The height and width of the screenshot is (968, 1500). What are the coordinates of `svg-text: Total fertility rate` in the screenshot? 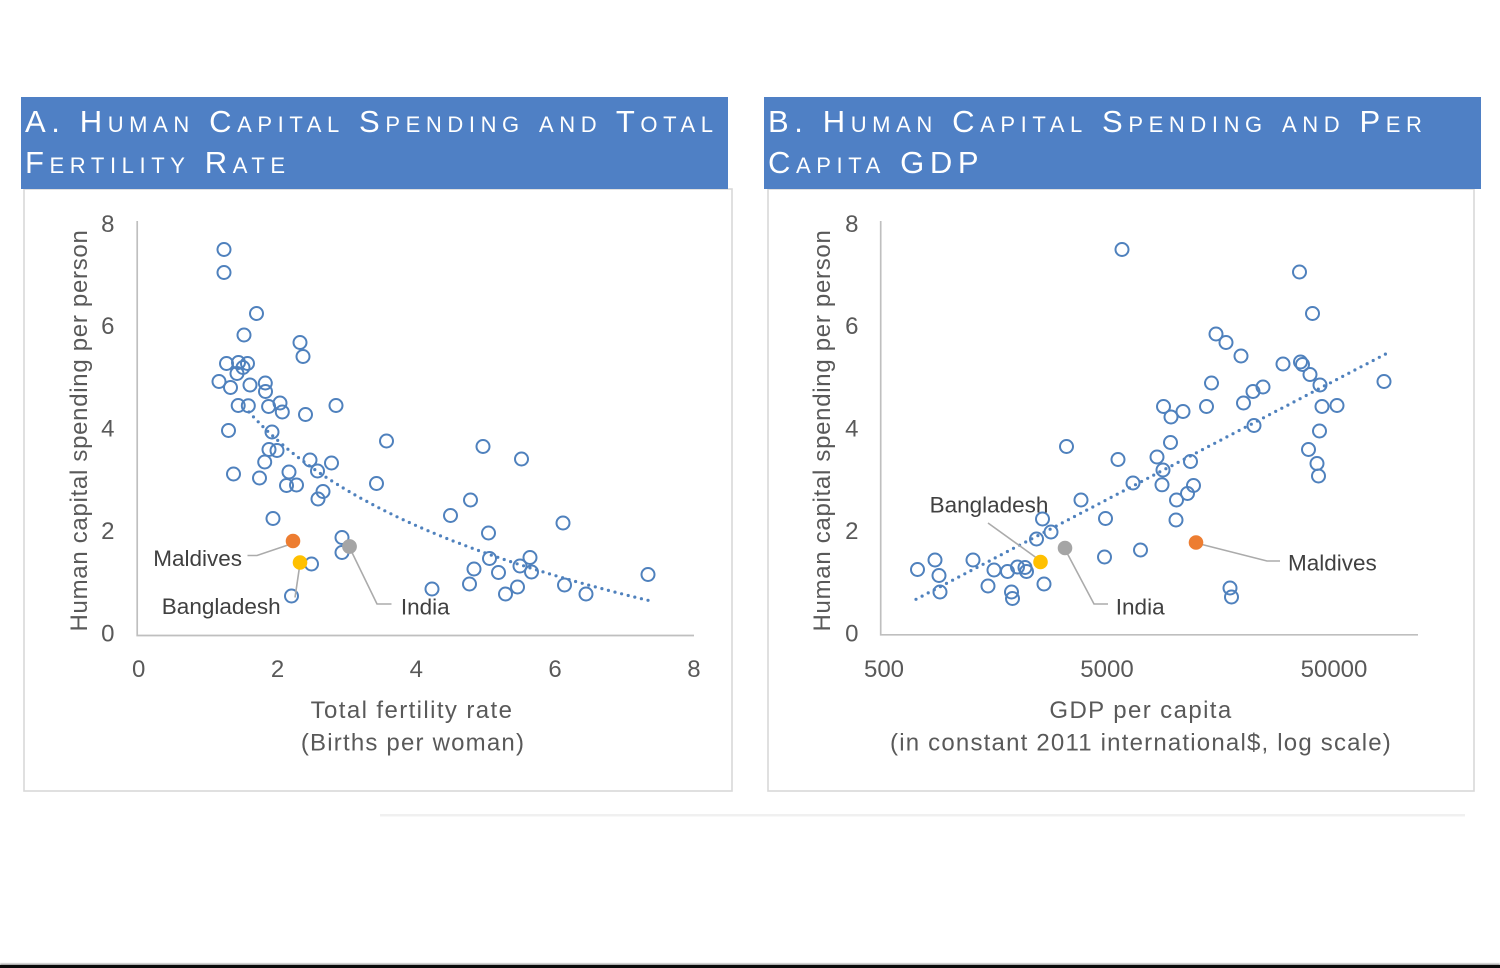 It's located at (412, 710).